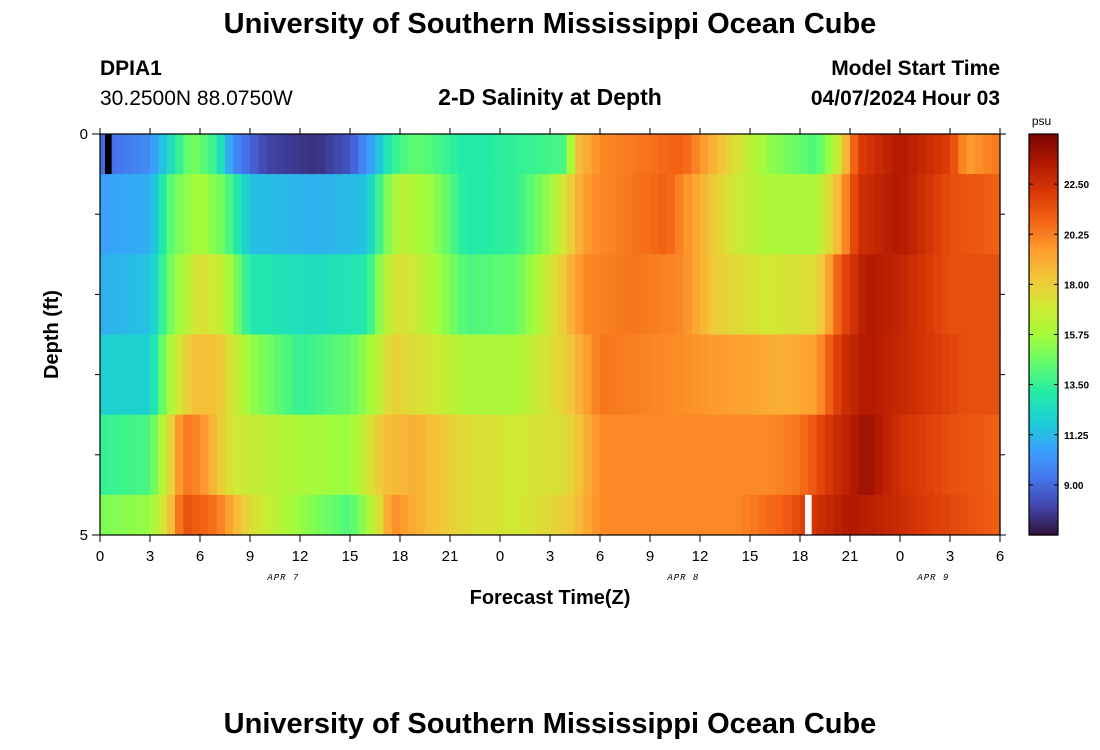  I want to click on model-start-label: Model Start Time, so click(915, 68).